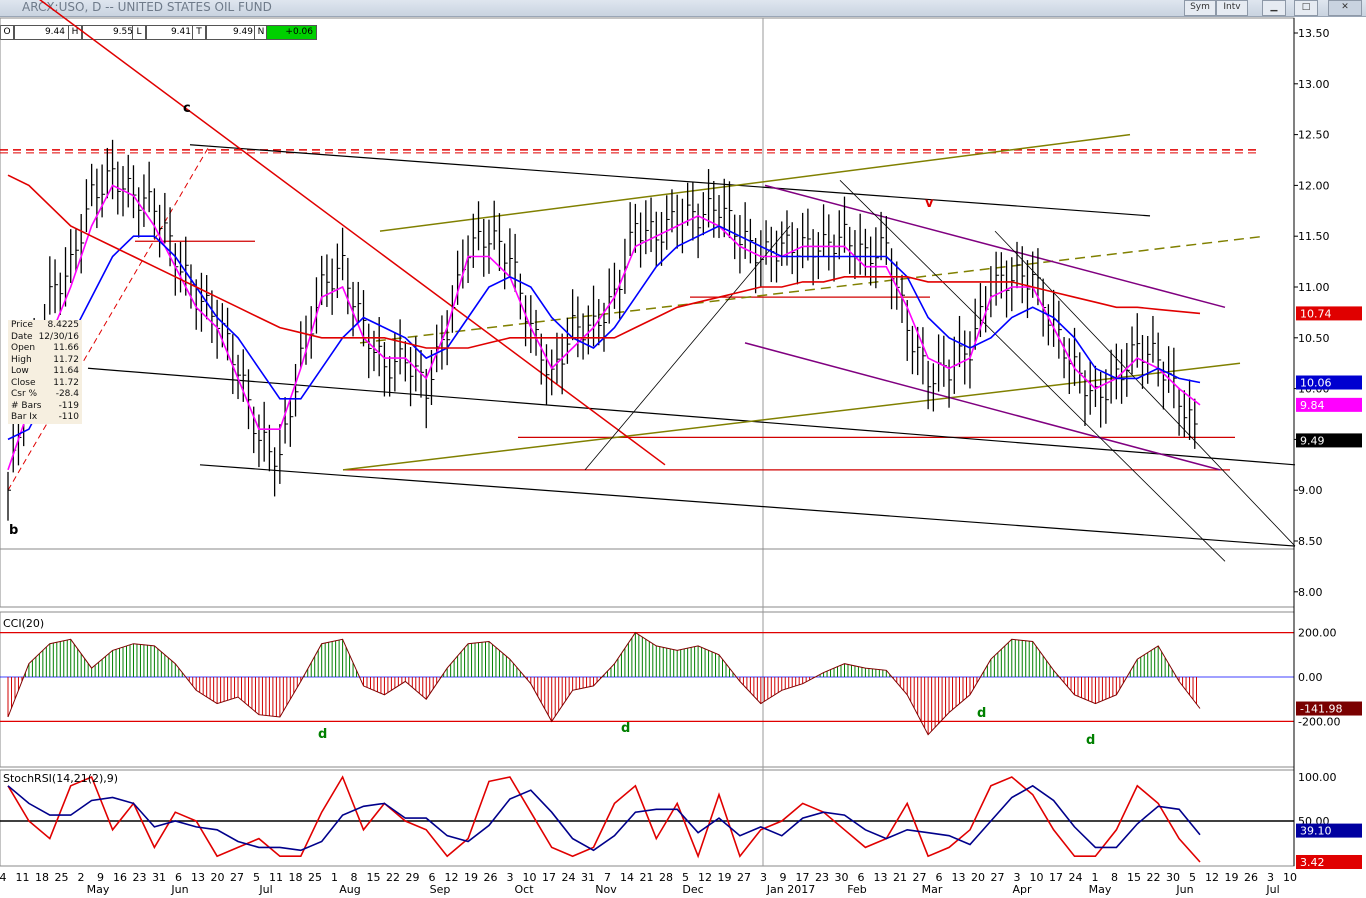 This screenshot has width=1366, height=898. I want to click on stoch-title: StochRSI(14,21(2),9), so click(60, 778).